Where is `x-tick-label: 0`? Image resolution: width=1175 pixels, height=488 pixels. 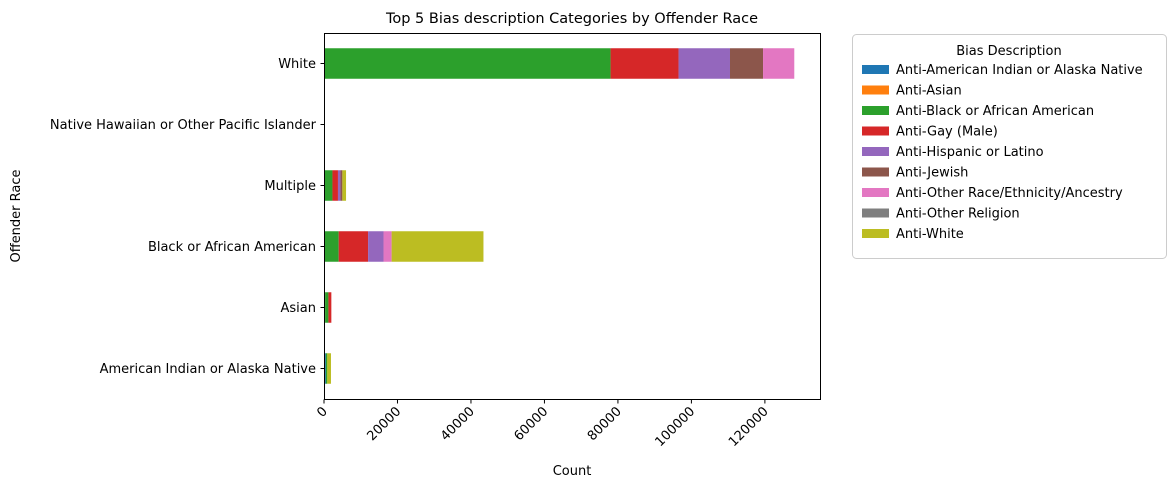 x-tick-label: 0 is located at coordinates (322, 412).